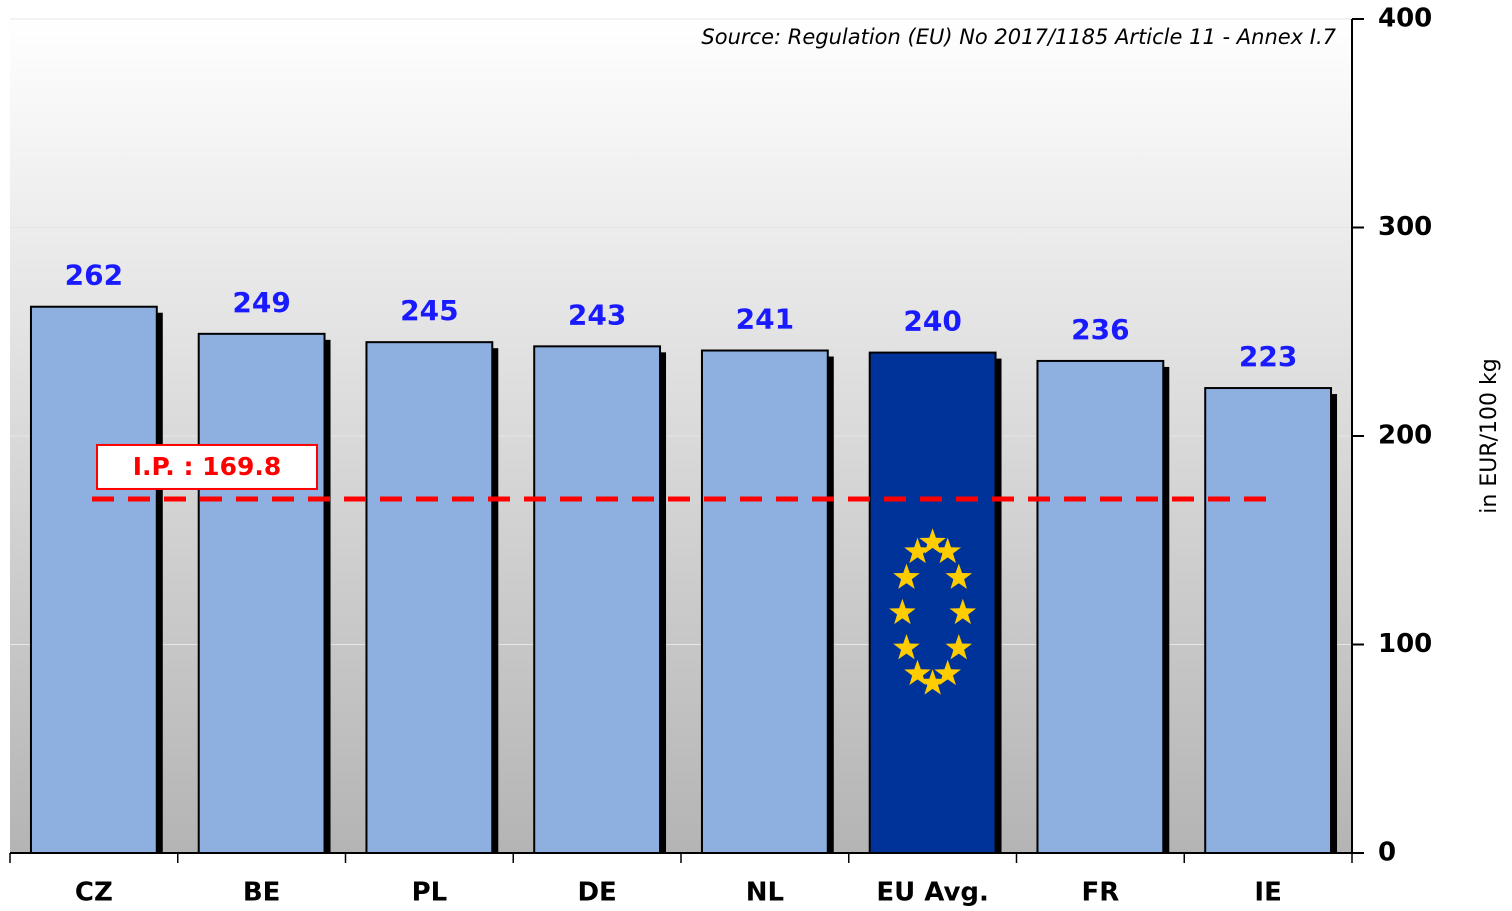 This screenshot has width=1512, height=911. Describe the element at coordinates (597, 314) in the screenshot. I see `value-label: 243` at that location.